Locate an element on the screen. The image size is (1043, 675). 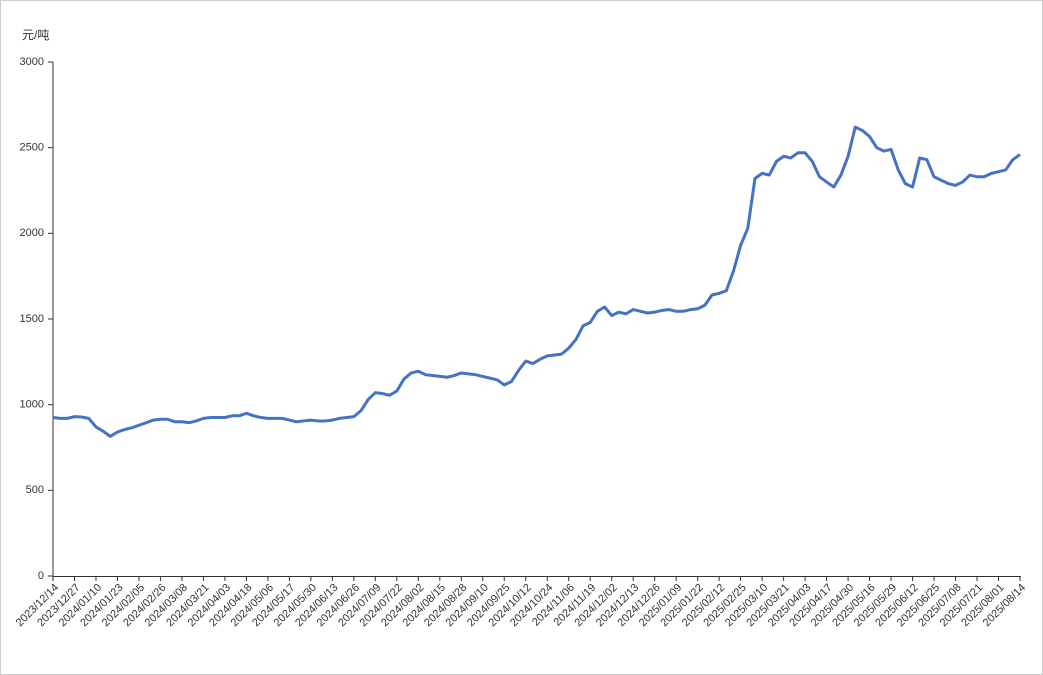
y-tick-label: 3000 is located at coordinates (32, 62).